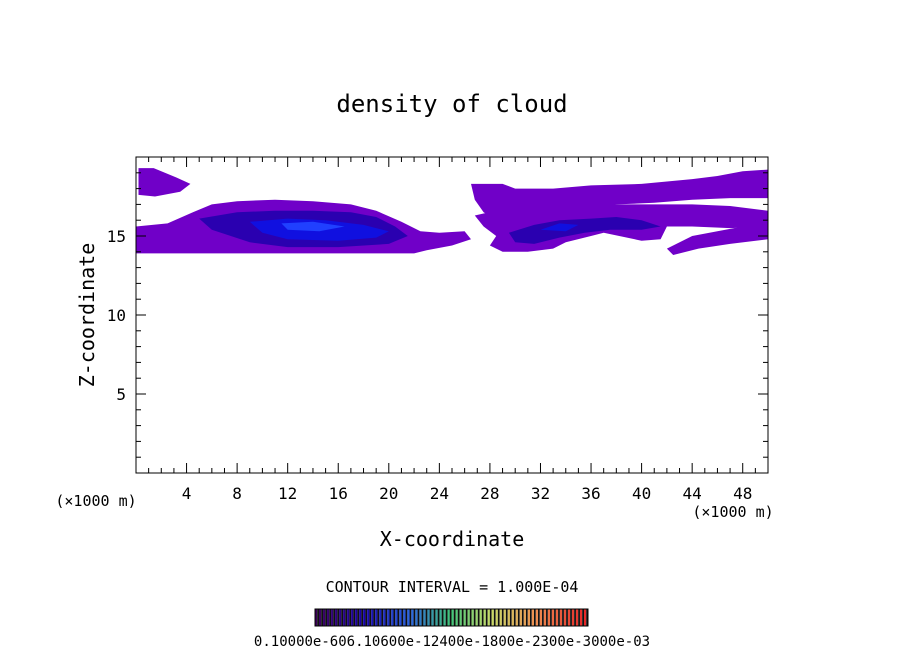 The width and height of the screenshot is (904, 658). I want to click on x-tick-label: 28, so click(489, 493).